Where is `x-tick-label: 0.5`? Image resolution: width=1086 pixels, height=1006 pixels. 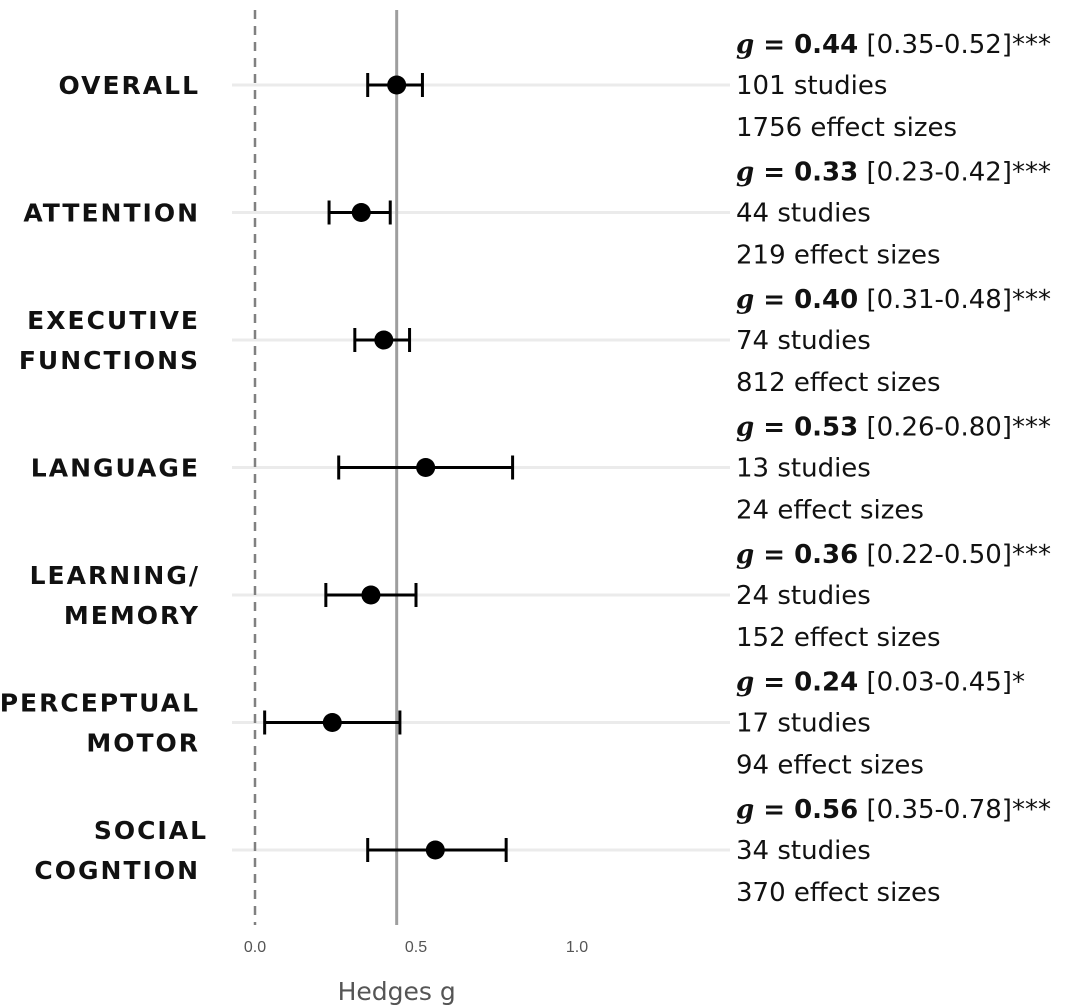
x-tick-label: 0.5 is located at coordinates (416, 947).